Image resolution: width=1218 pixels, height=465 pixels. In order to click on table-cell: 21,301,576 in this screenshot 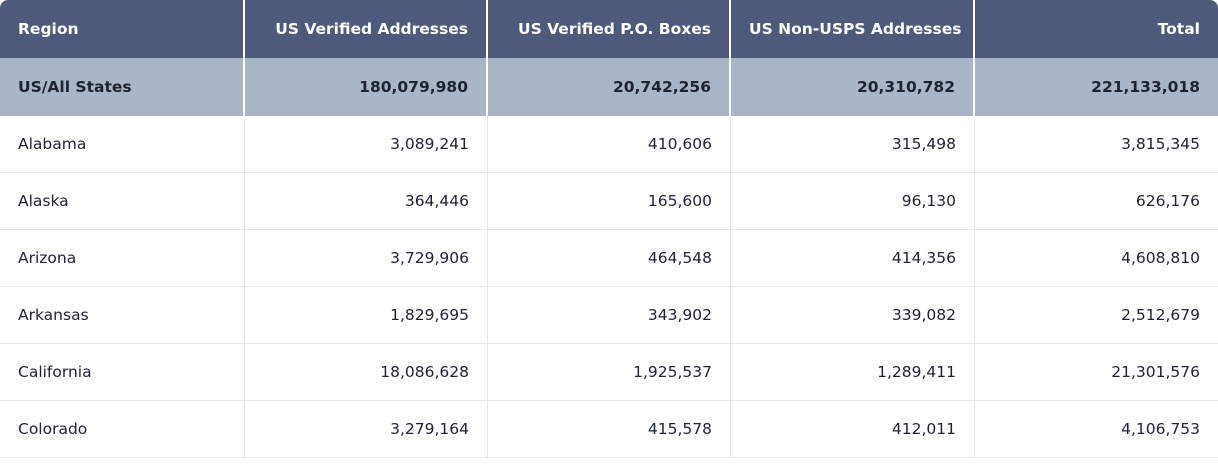, I will do `click(1096, 372)`.